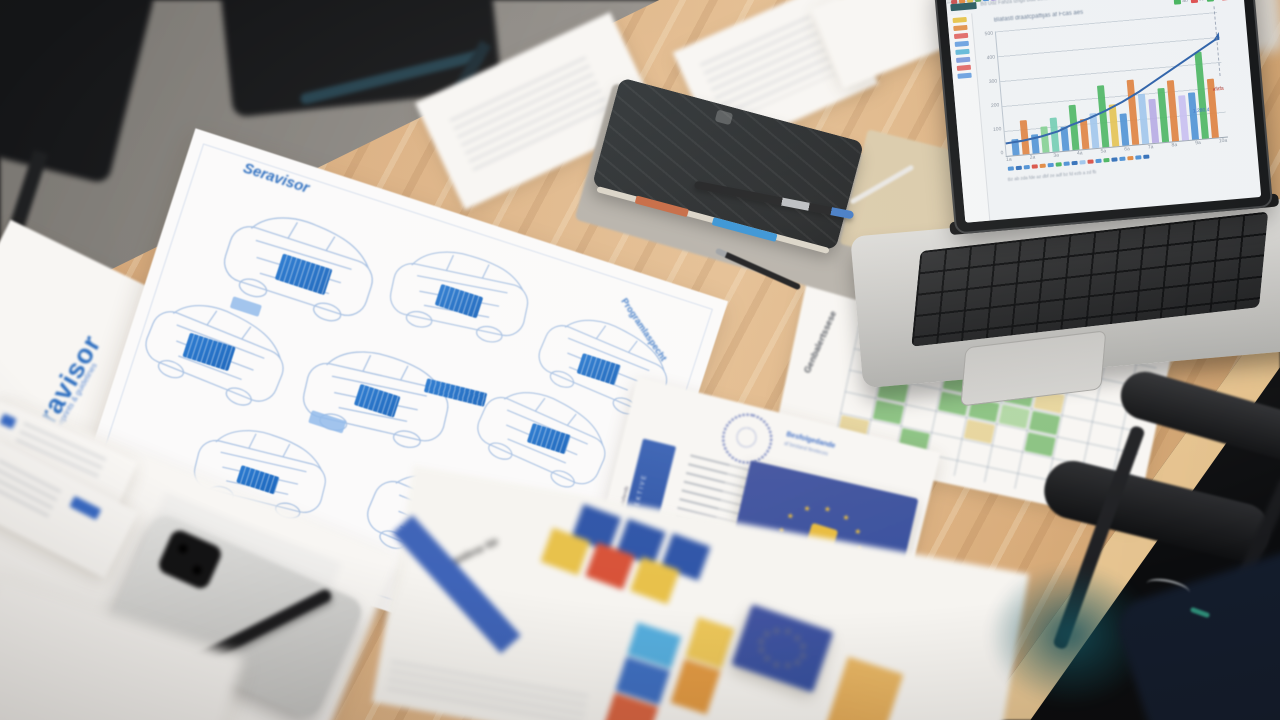 The image size is (1280, 720). Describe the element at coordinates (1008, 159) in the screenshot. I see `axis-tick-label: 1a` at that location.